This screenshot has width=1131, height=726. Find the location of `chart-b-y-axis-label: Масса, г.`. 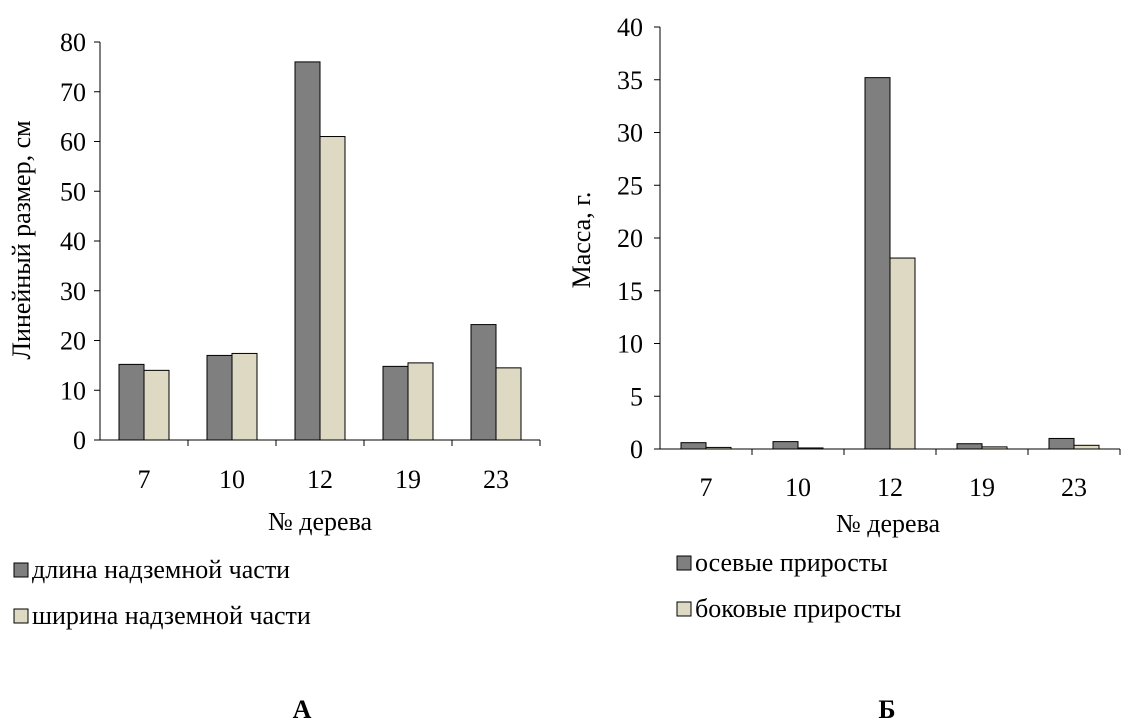

chart-b-y-axis-label: Масса, г. is located at coordinates (581, 240).